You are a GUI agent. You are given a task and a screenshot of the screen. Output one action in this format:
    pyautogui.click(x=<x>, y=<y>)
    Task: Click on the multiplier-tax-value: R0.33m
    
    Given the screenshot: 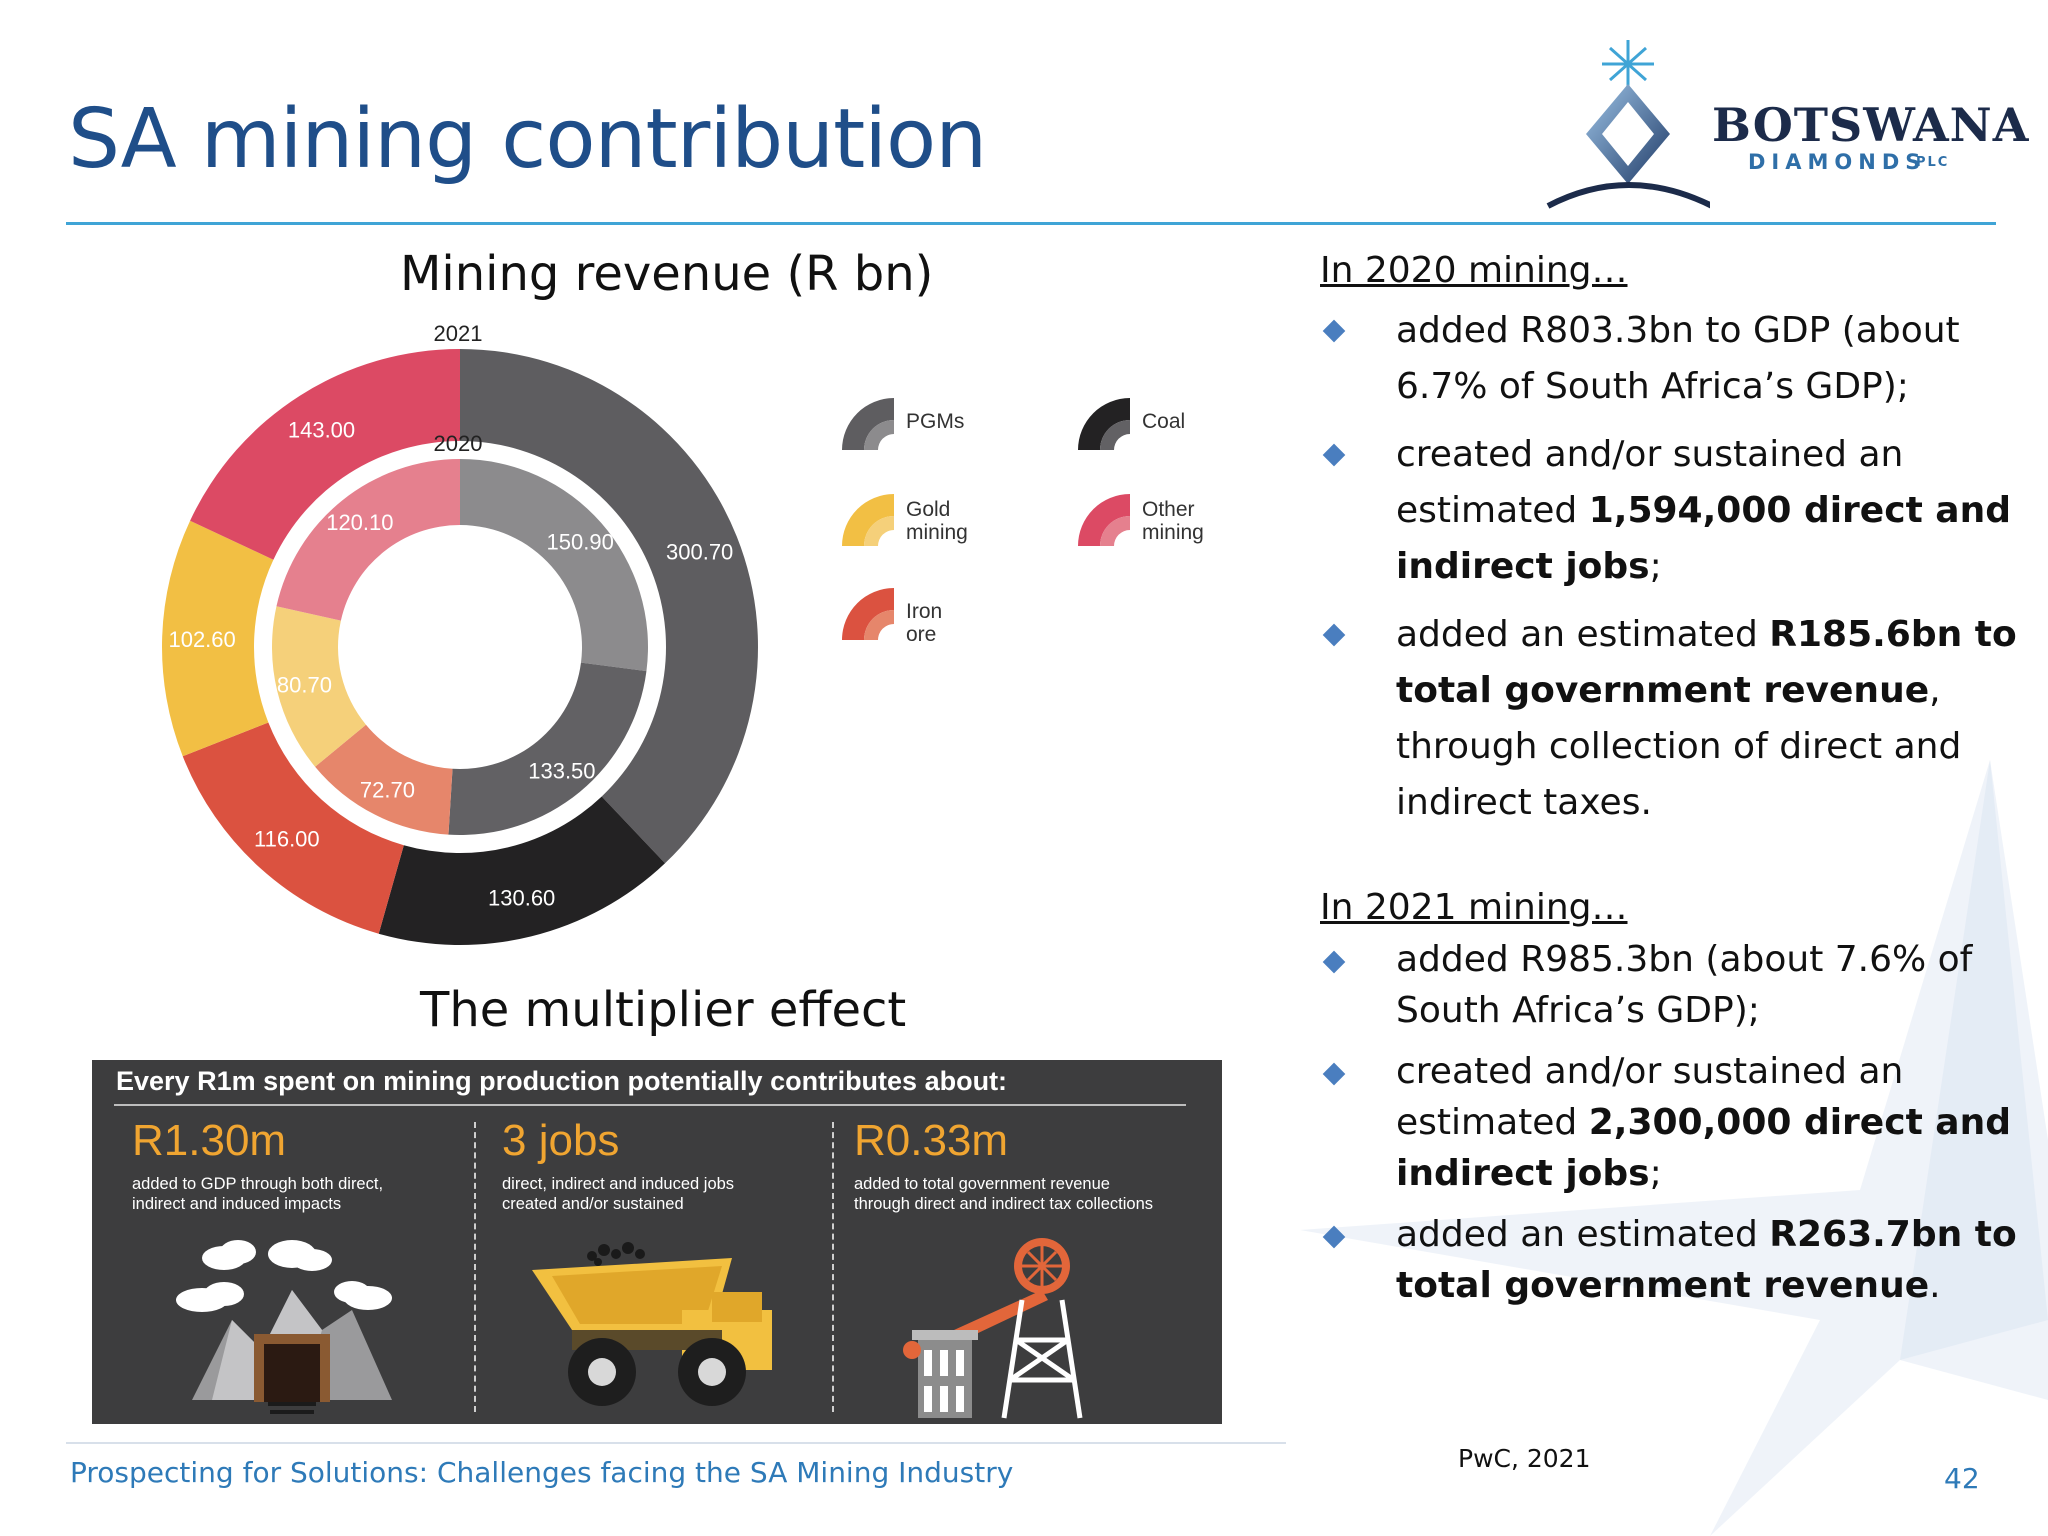 What is the action you would take?
    pyautogui.click(x=931, y=1140)
    